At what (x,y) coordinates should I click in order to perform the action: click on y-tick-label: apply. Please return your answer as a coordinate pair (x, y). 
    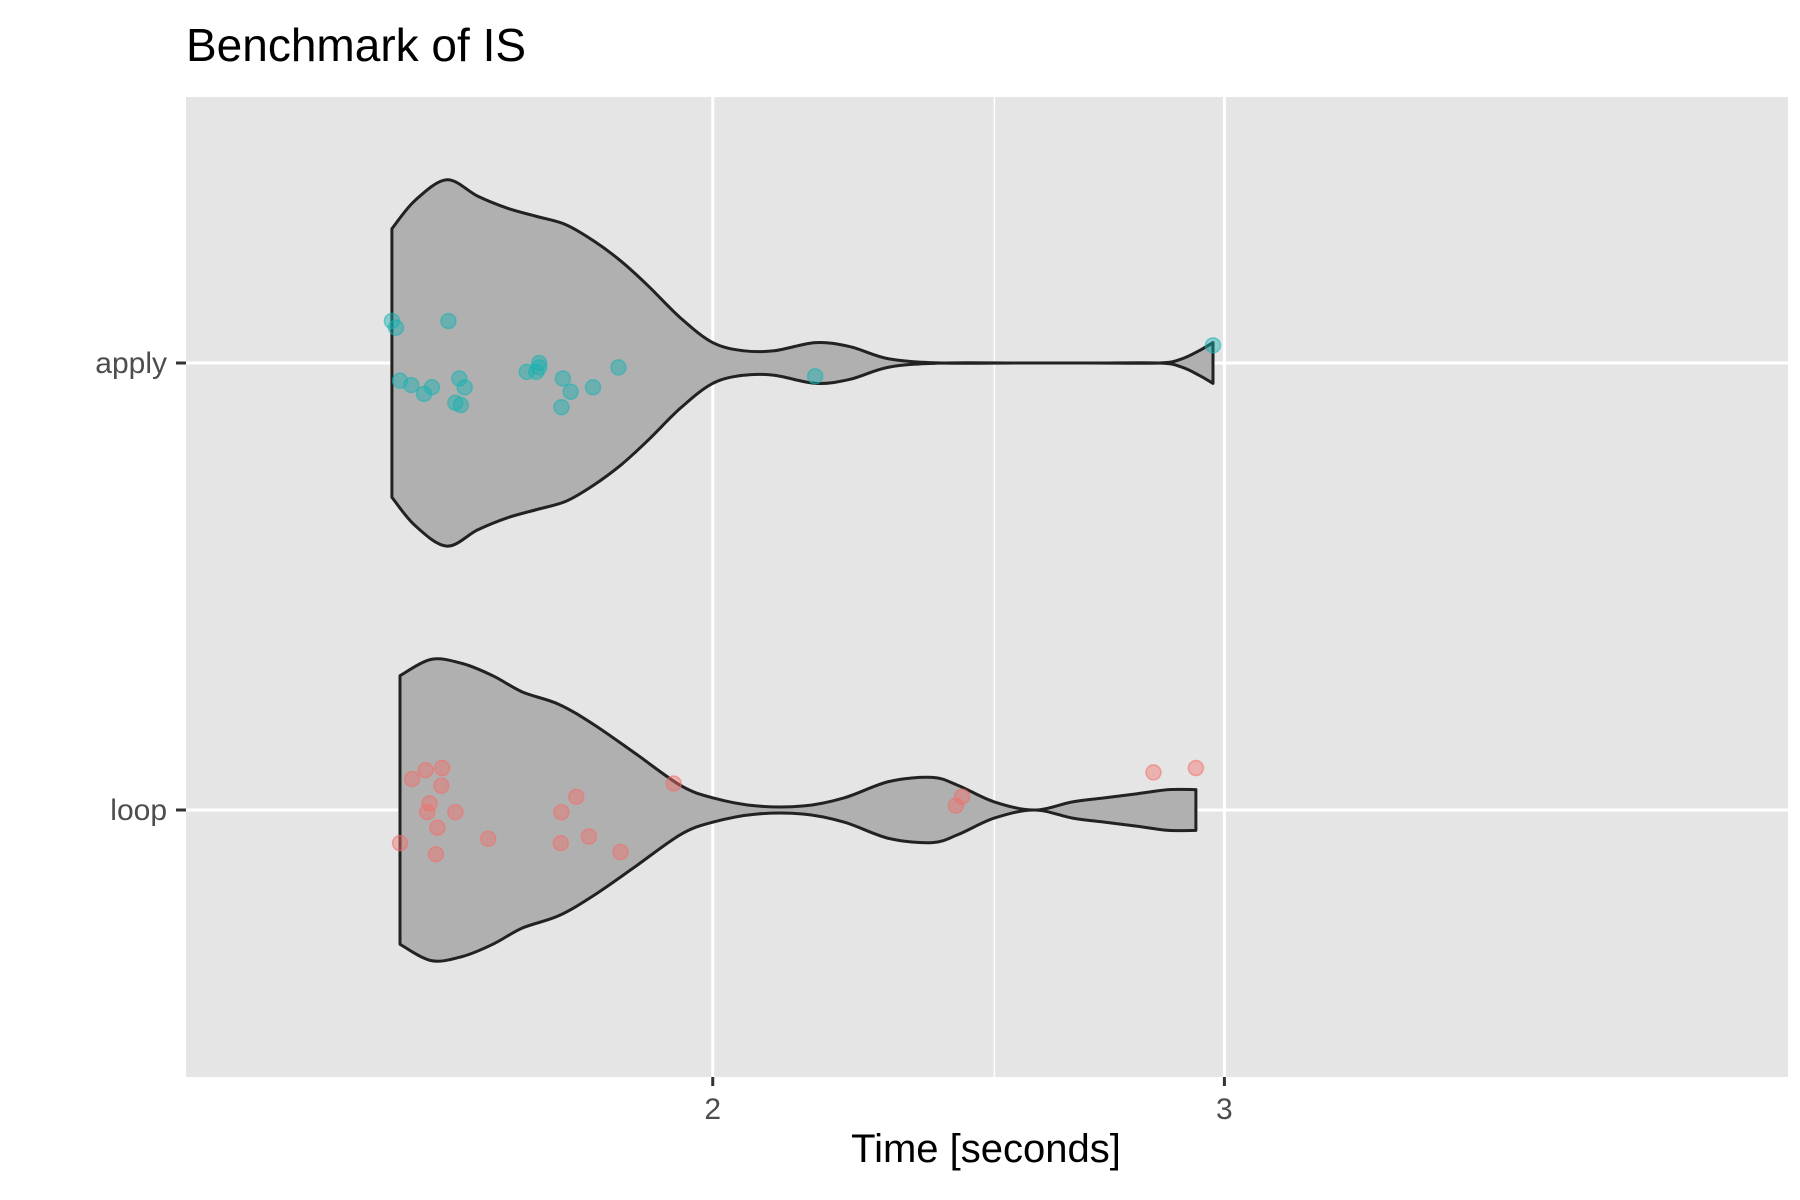
    Looking at the image, I should click on (131, 363).